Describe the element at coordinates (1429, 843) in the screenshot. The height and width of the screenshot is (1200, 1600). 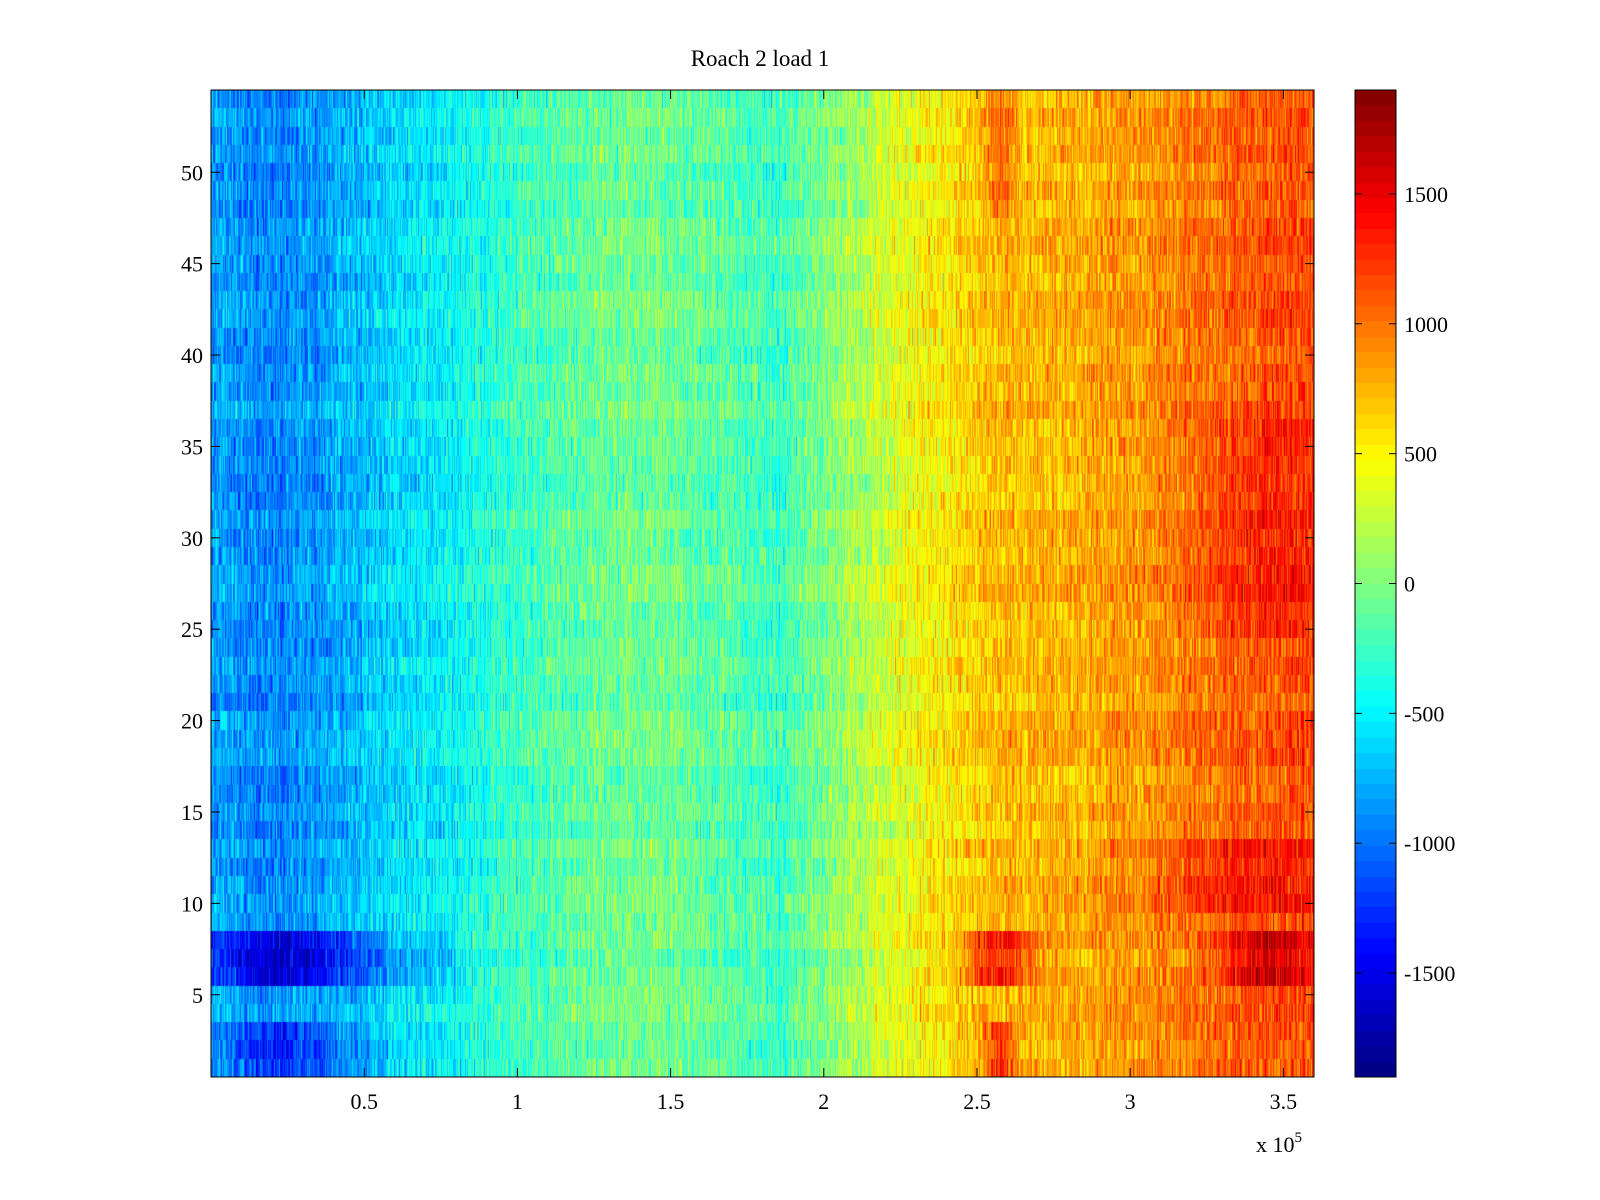
I see `colorbar-tick-label: -1000` at that location.